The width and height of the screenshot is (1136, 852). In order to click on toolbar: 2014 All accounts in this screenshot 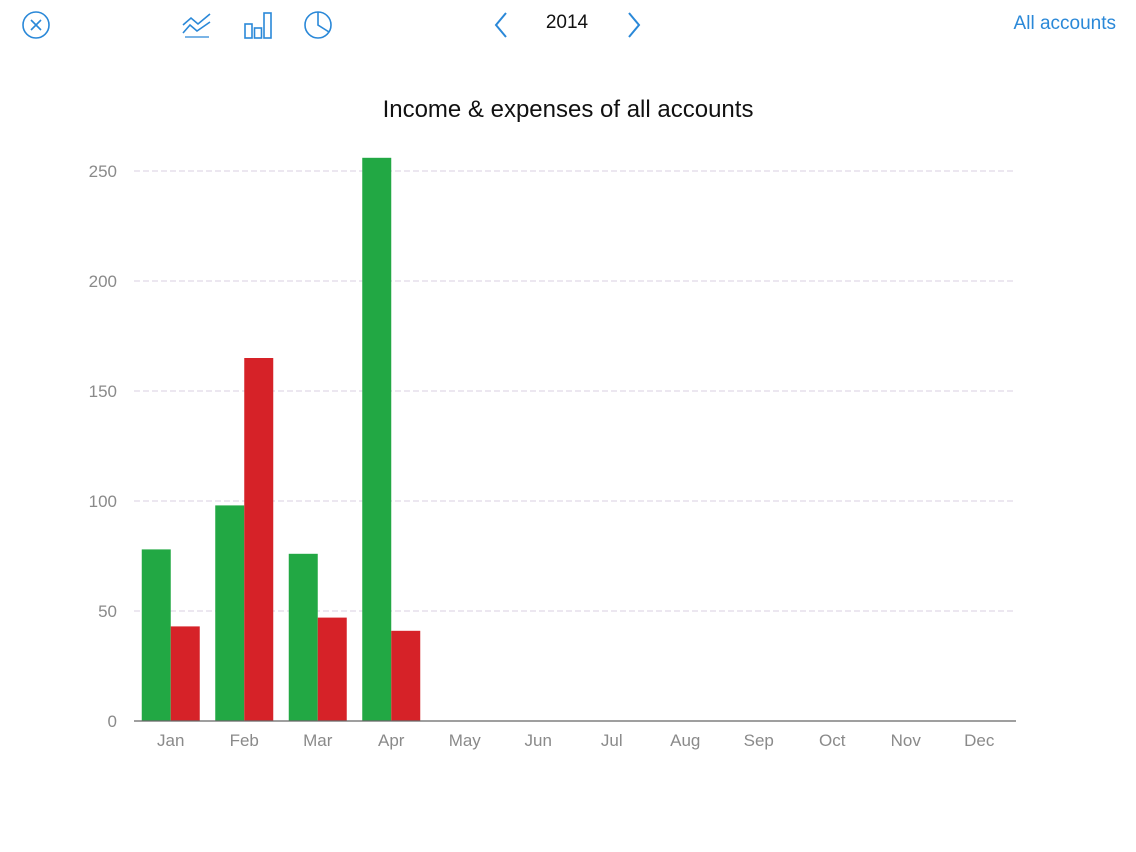, I will do `click(568, 25)`.